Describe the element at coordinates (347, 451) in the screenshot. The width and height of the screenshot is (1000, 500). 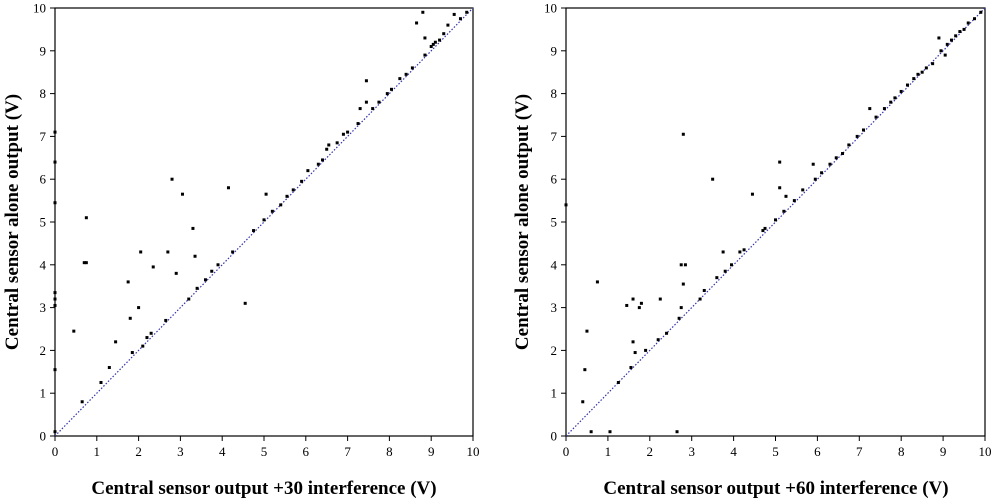
I see `x-tick-label: 7` at that location.